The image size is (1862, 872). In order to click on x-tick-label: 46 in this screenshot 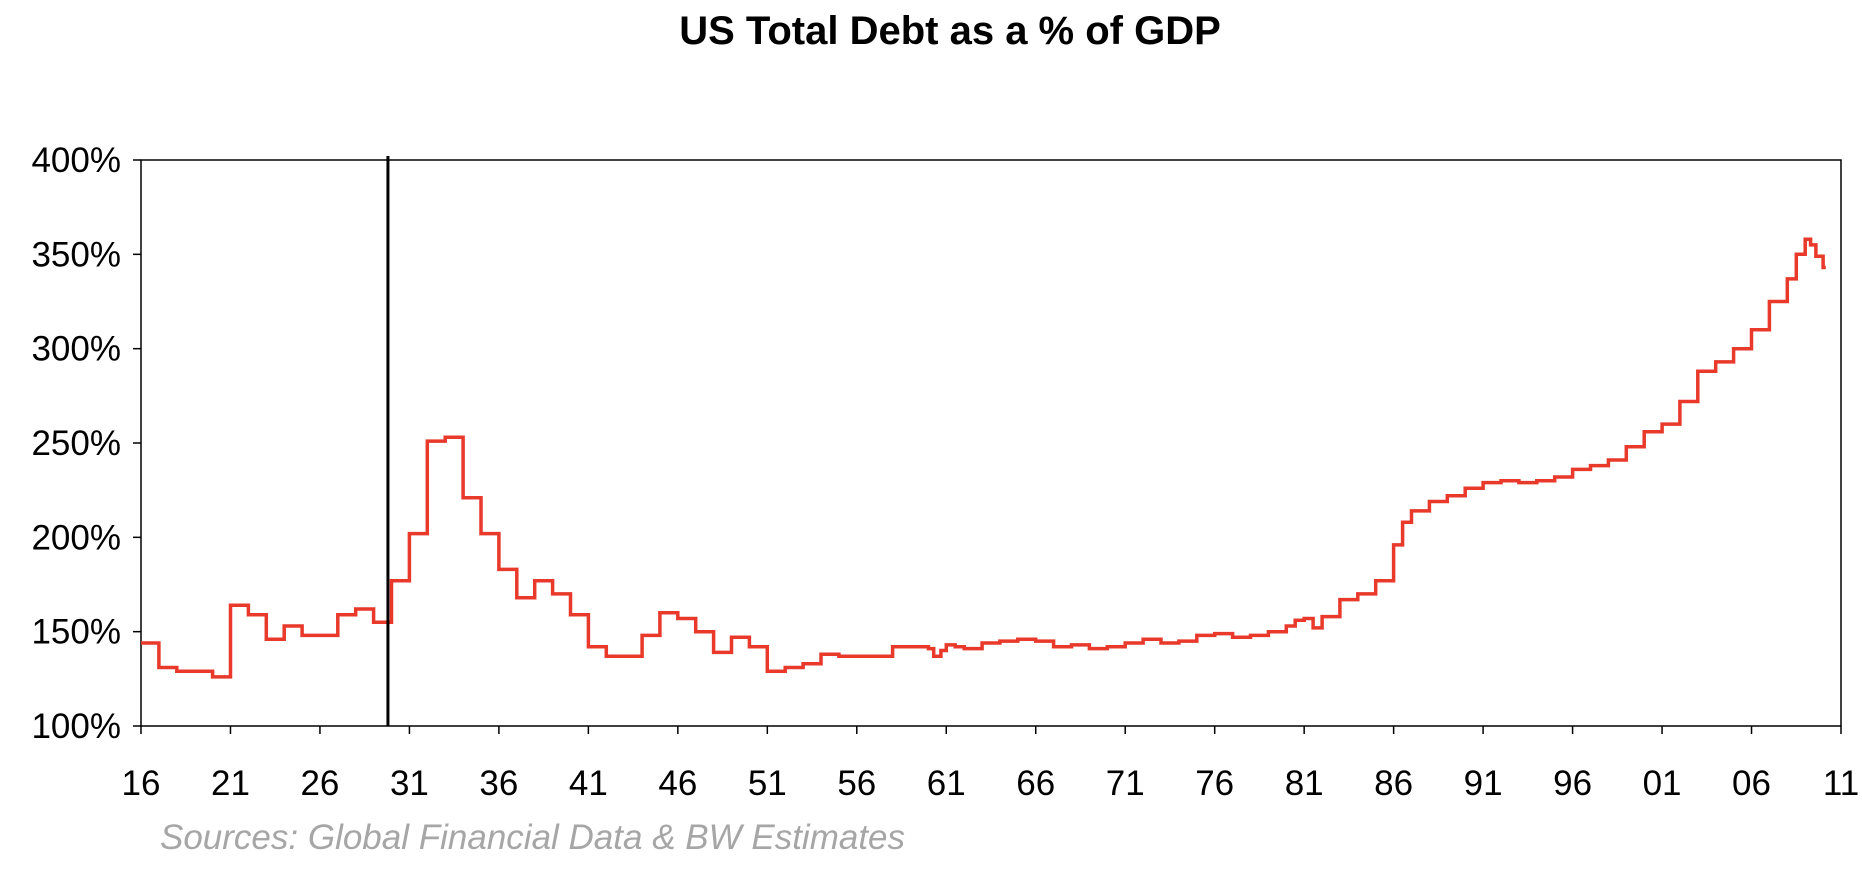, I will do `click(677, 783)`.